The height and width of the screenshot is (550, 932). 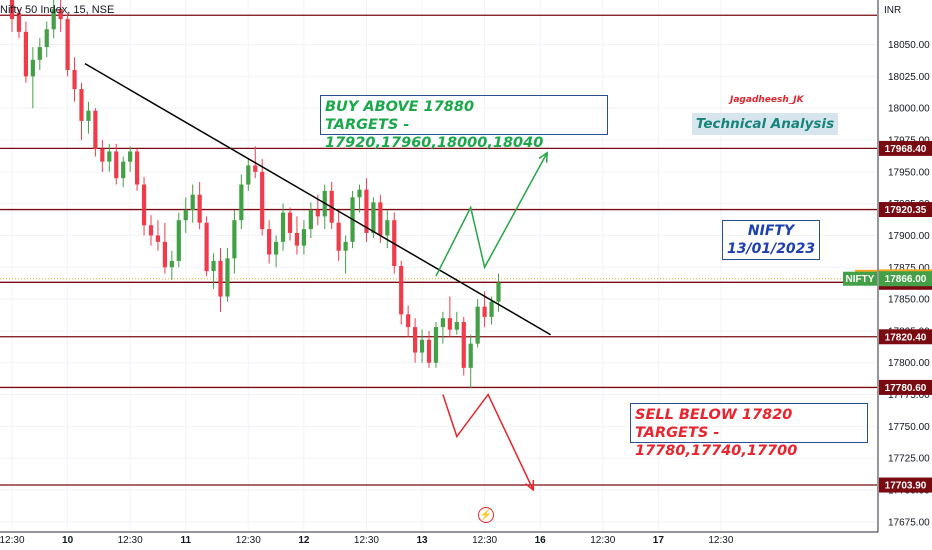 I want to click on buy-line-2: TARGETS - 17920,17960,18000,18040, so click(x=434, y=134).